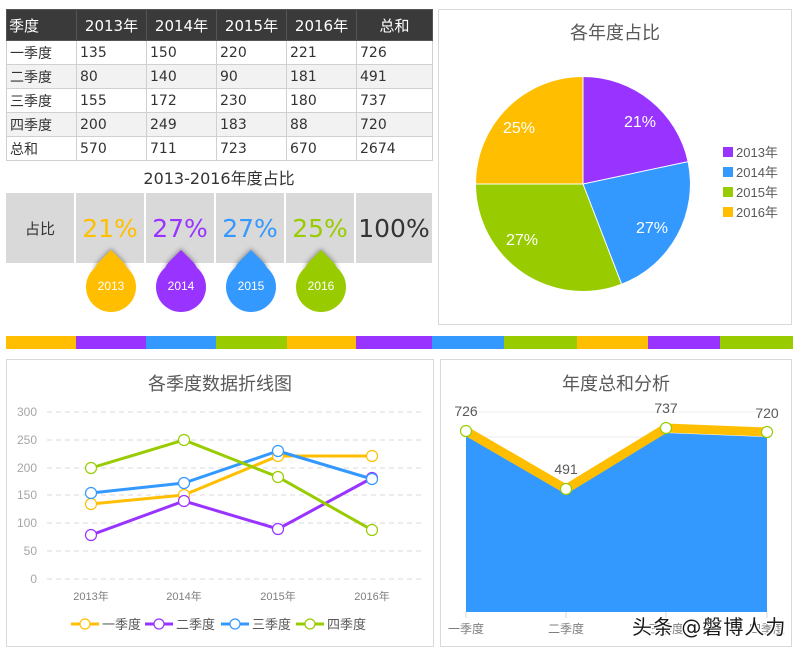 The height and width of the screenshot is (650, 797). Describe the element at coordinates (321, 76) in the screenshot. I see `table-cell: 181` at that location.